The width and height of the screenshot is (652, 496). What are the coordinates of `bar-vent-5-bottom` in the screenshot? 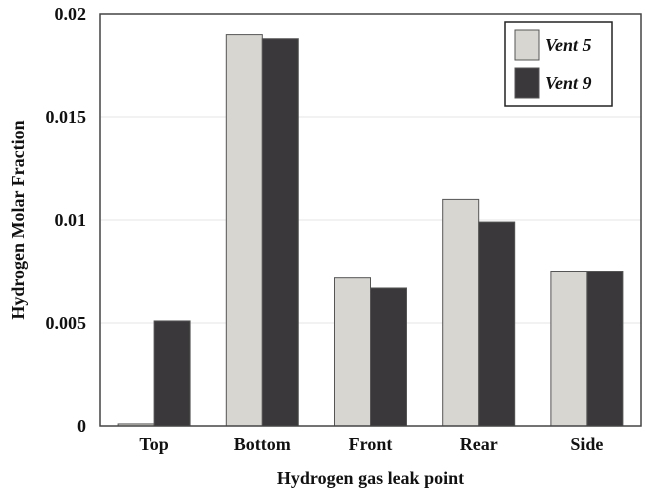 It's located at (244, 230).